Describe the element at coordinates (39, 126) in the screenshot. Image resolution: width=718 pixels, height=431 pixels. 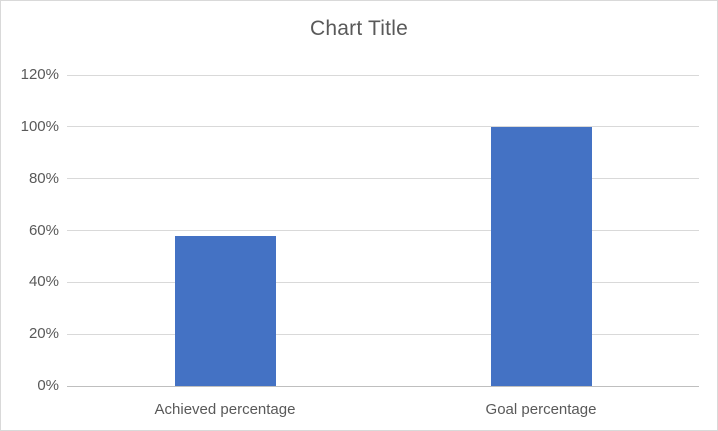
I see `y-tick-label: 100%` at that location.